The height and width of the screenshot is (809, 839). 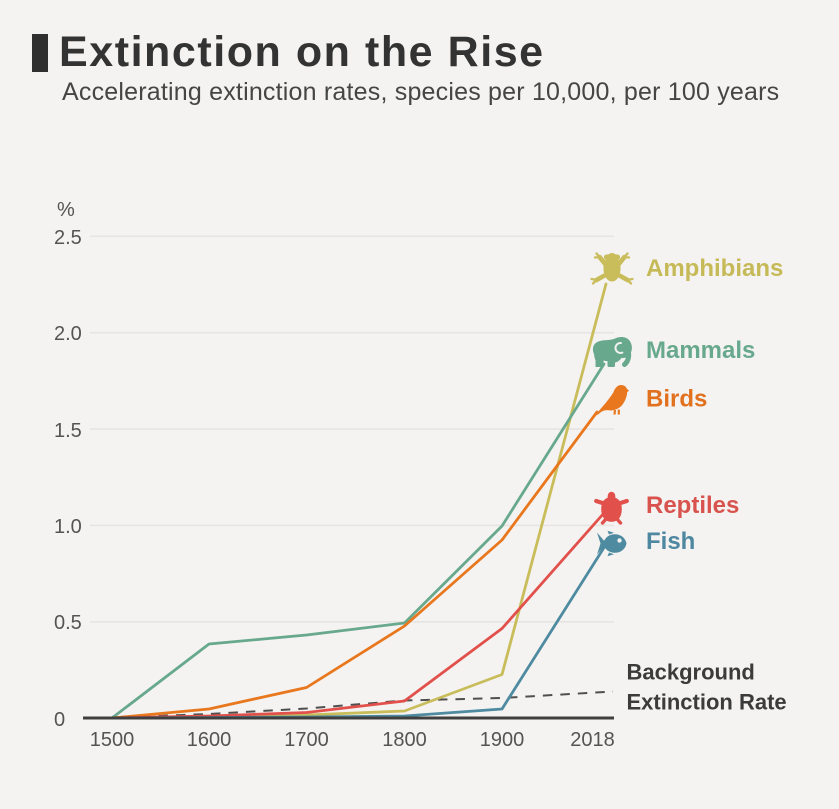 I want to click on svg-text: Birds, so click(x=676, y=399).